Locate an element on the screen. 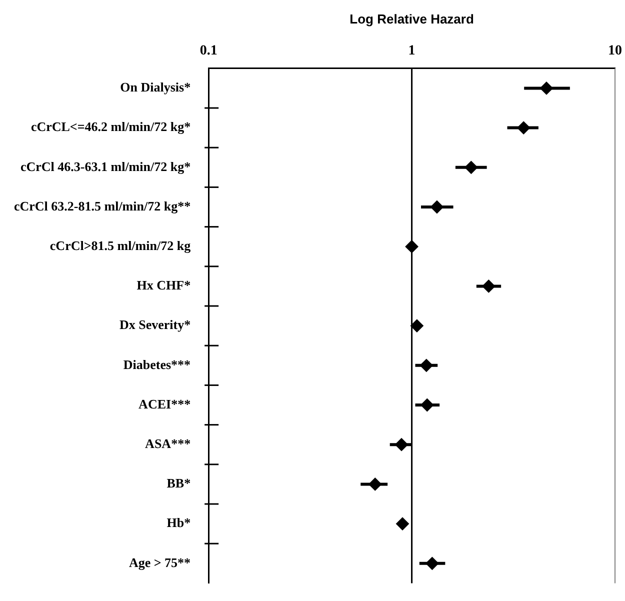 Image resolution: width=625 pixels, height=601 pixels. y-tick-label: ASA*** is located at coordinates (168, 443).